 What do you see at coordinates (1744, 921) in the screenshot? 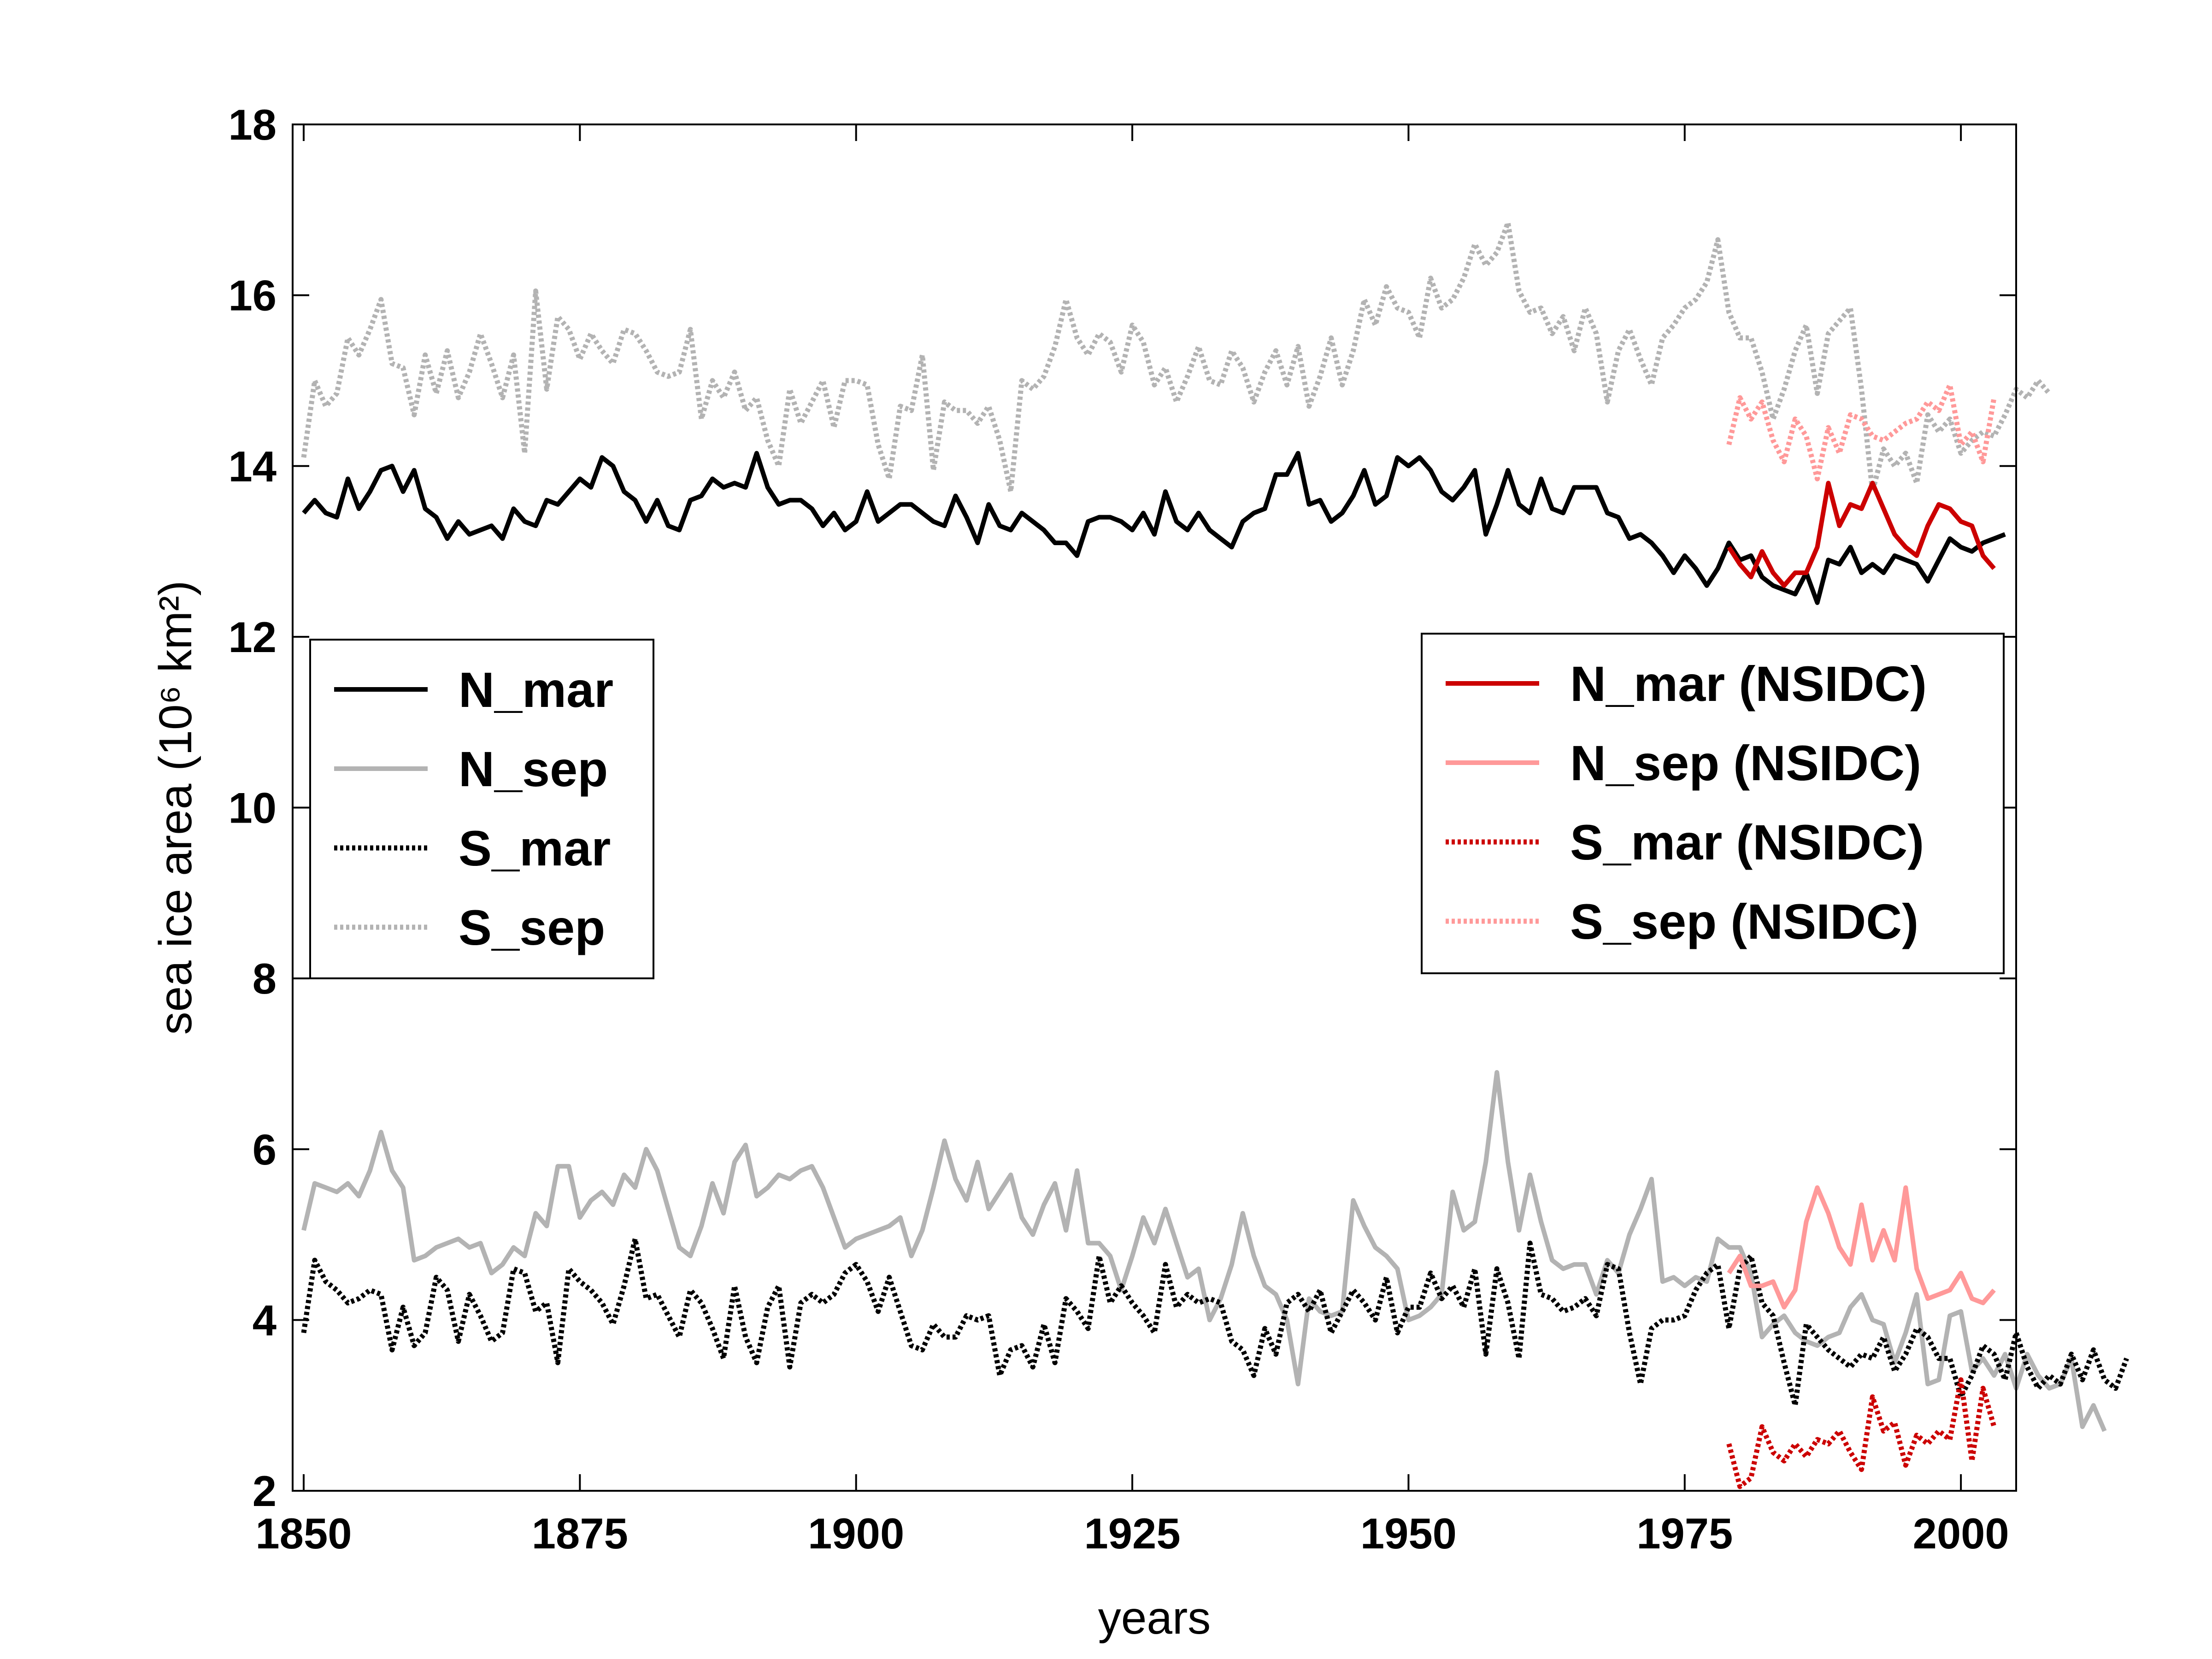
I see `legend-label: S_sep (NSIDC)` at bounding box center [1744, 921].